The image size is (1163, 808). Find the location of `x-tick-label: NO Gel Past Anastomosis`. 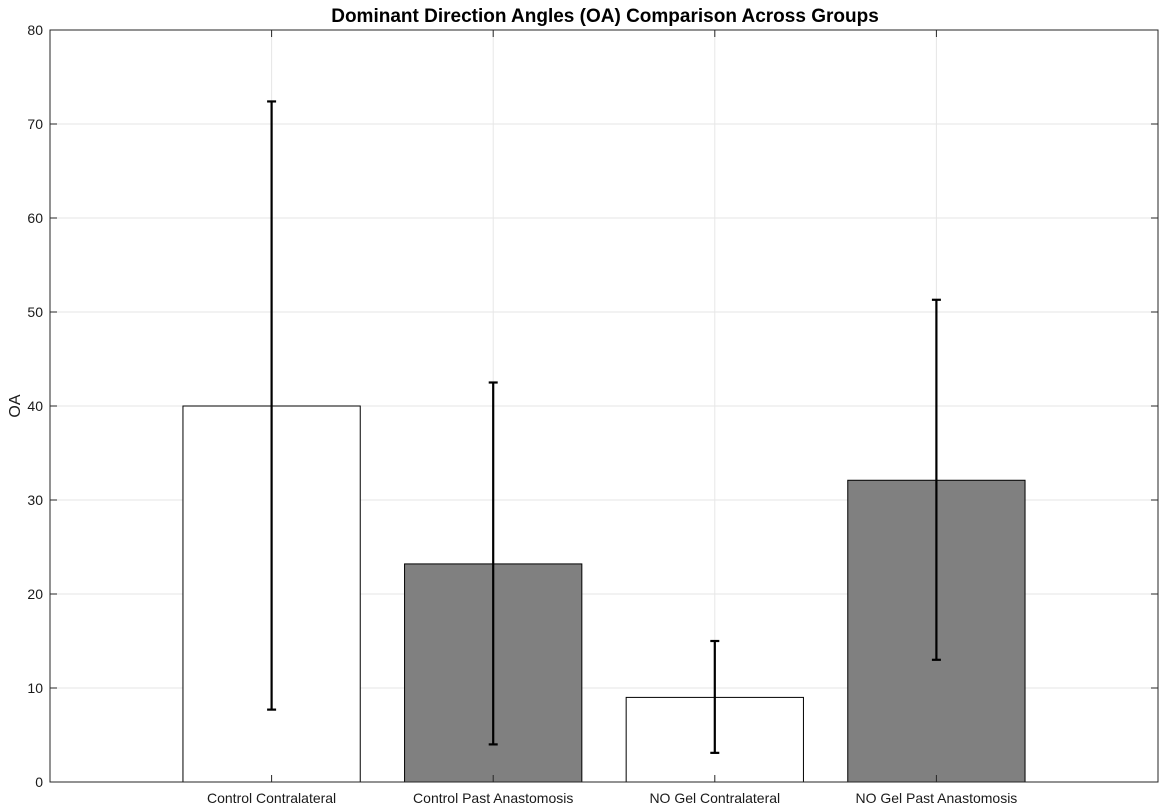

x-tick-label: NO Gel Past Anastomosis is located at coordinates (936, 798).